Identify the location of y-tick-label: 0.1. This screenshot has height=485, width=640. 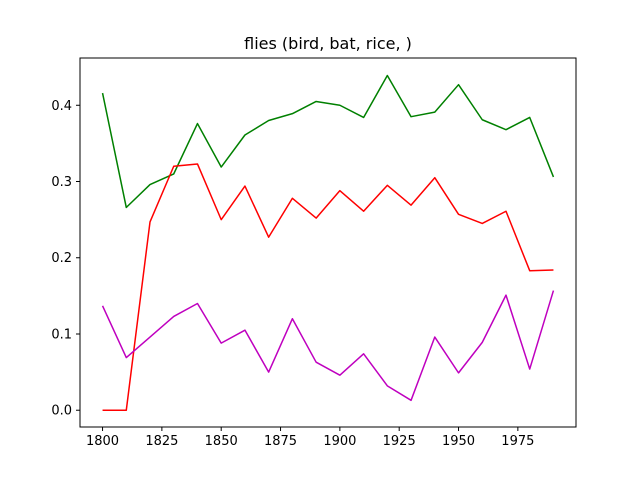
(61, 334).